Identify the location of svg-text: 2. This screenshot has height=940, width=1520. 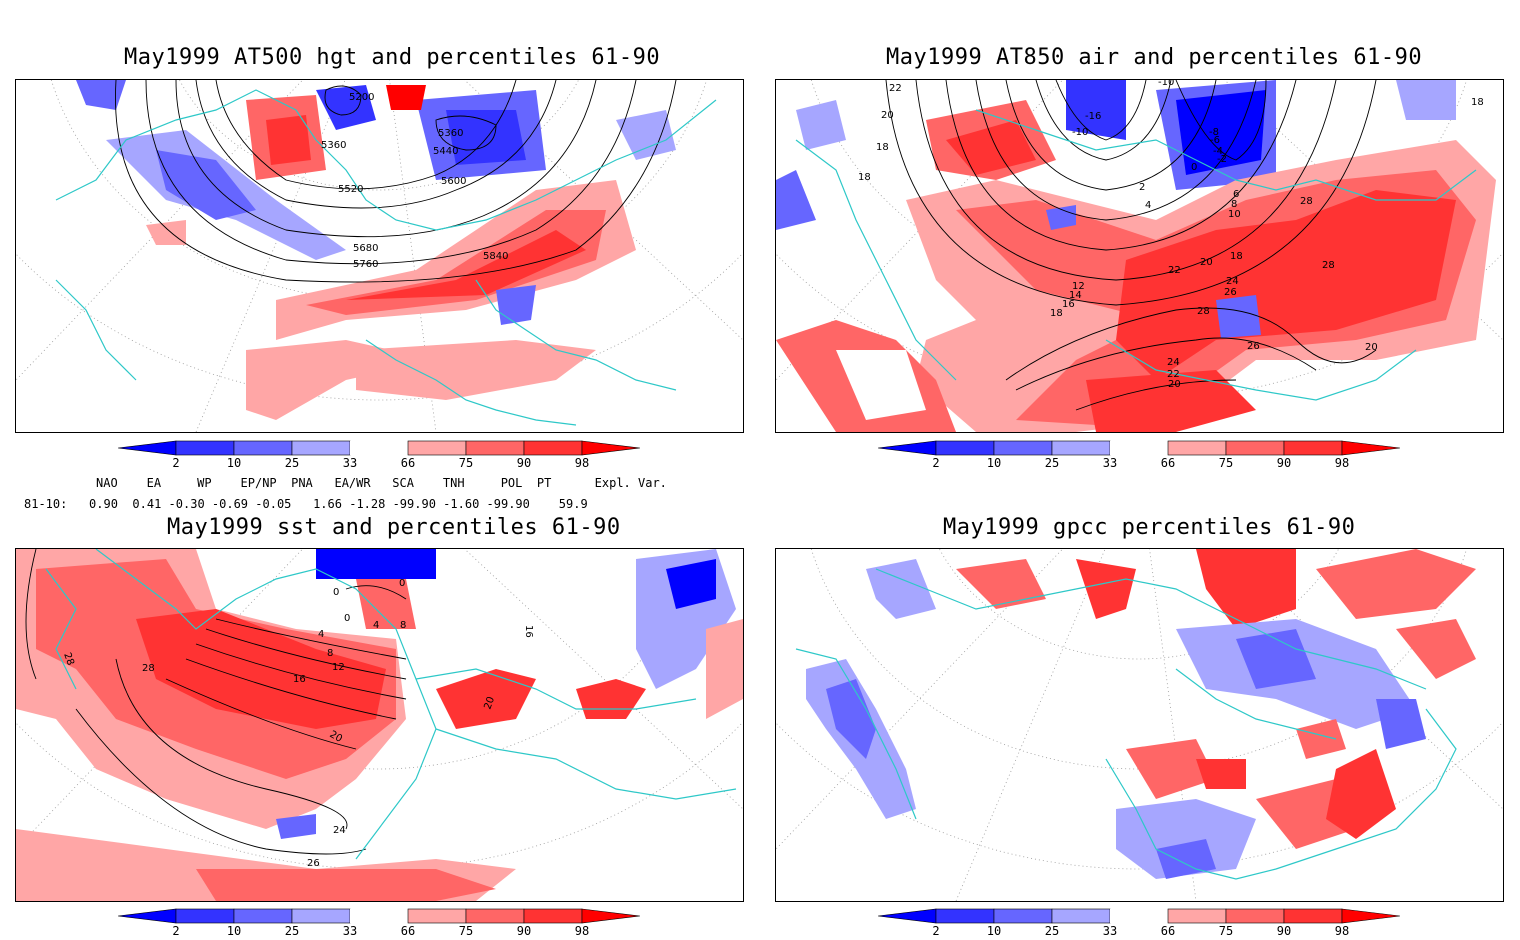
(1142, 187).